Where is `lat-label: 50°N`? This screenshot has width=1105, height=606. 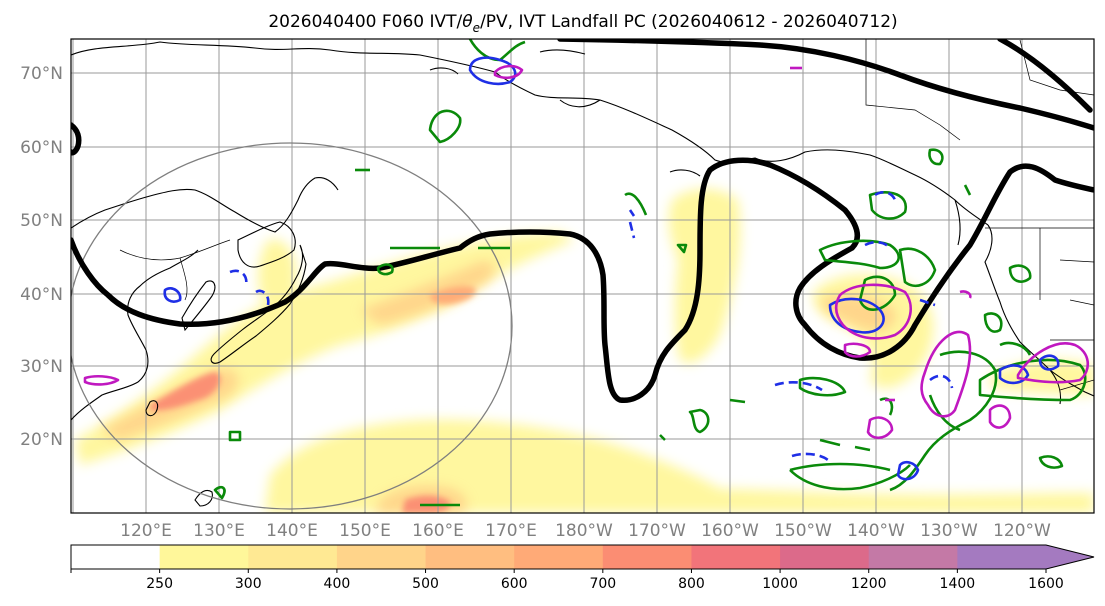 lat-label: 50°N is located at coordinates (41, 221).